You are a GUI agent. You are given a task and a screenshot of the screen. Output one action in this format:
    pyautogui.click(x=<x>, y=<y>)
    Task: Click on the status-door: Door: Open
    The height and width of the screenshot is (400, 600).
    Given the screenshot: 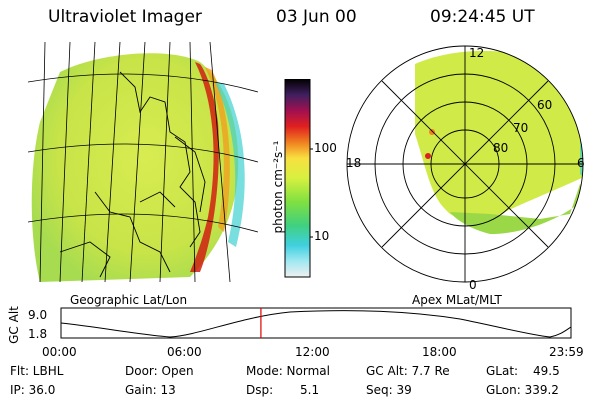 What is the action you would take?
    pyautogui.click(x=159, y=371)
    